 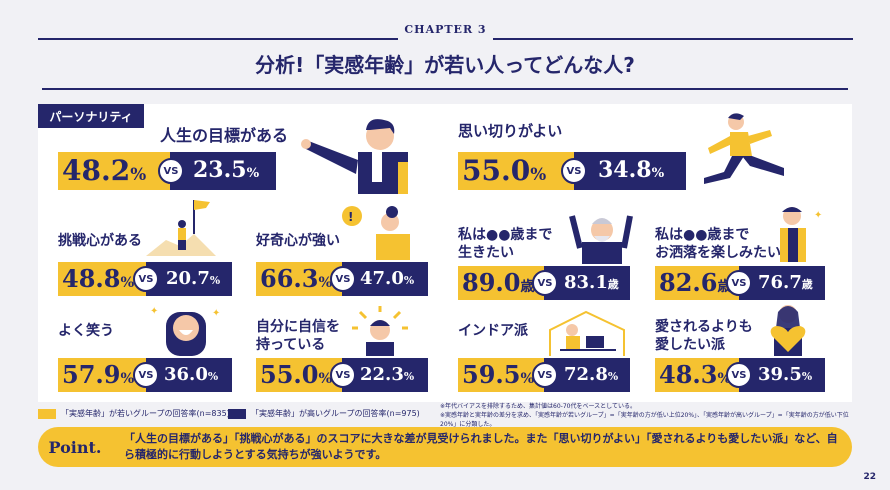 I want to click on bar-young-live-until, so click(x=501, y=283).